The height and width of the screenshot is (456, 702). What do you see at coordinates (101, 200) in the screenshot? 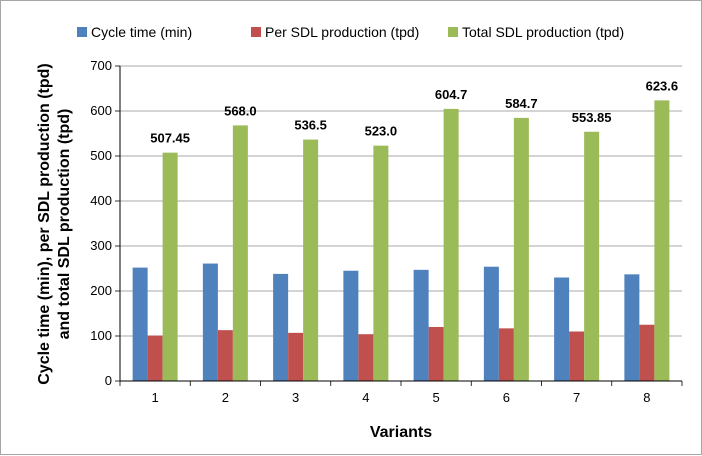
I see `y-tick-label: 400` at bounding box center [101, 200].